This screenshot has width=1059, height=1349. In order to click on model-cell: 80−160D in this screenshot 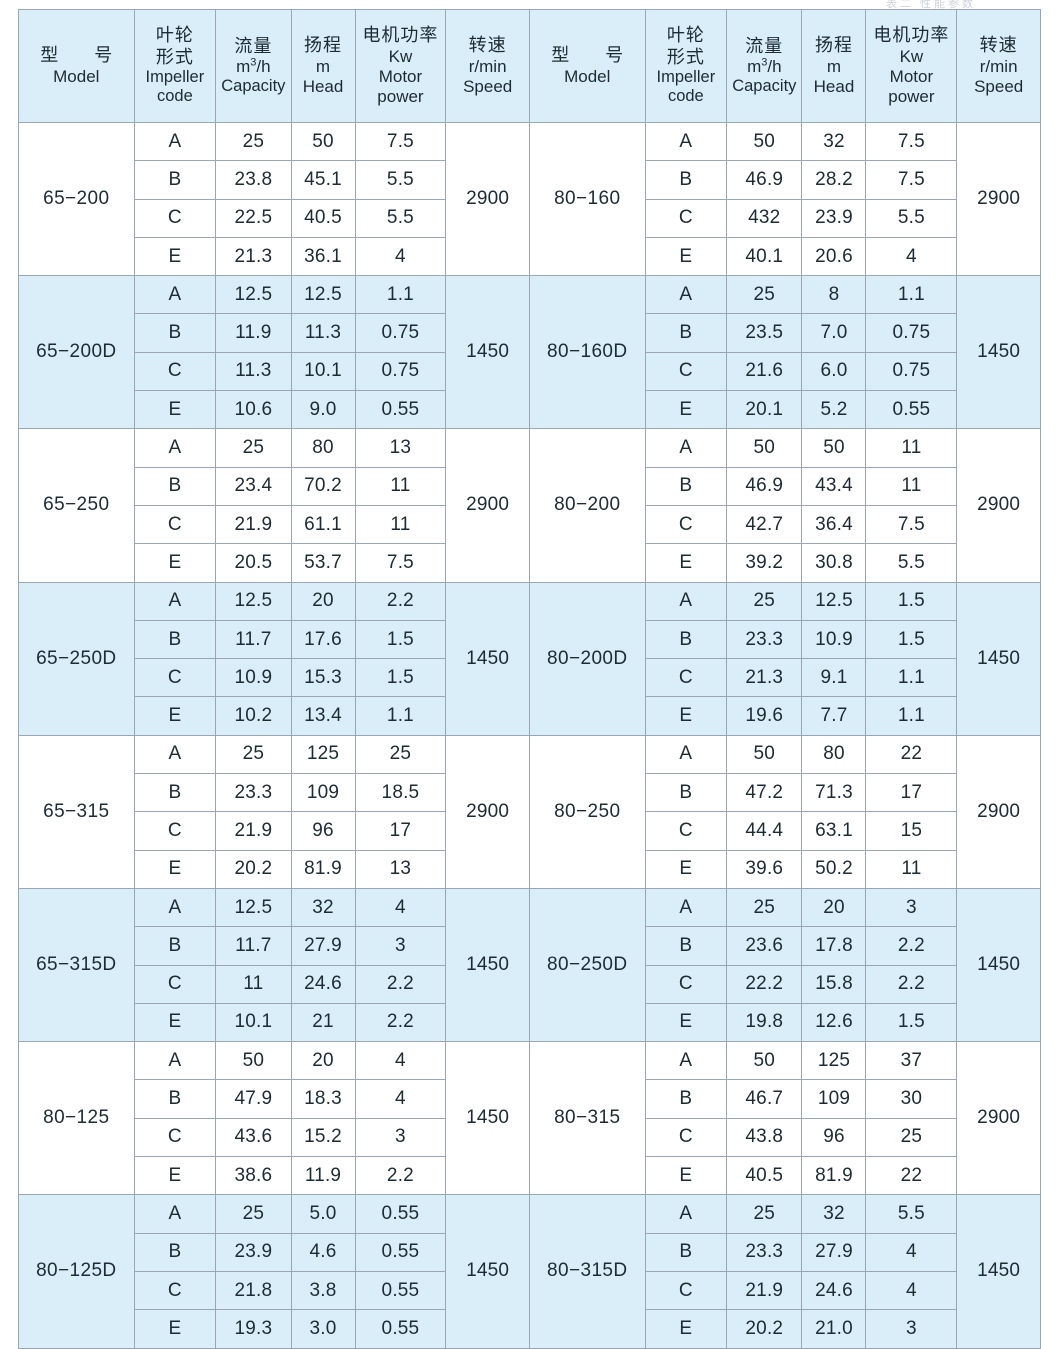, I will do `click(587, 352)`.